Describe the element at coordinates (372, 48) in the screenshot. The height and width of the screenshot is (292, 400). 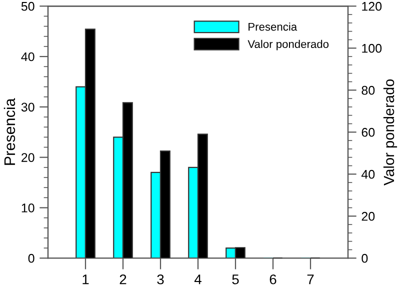
I see `y2-tick-label: 100` at that location.